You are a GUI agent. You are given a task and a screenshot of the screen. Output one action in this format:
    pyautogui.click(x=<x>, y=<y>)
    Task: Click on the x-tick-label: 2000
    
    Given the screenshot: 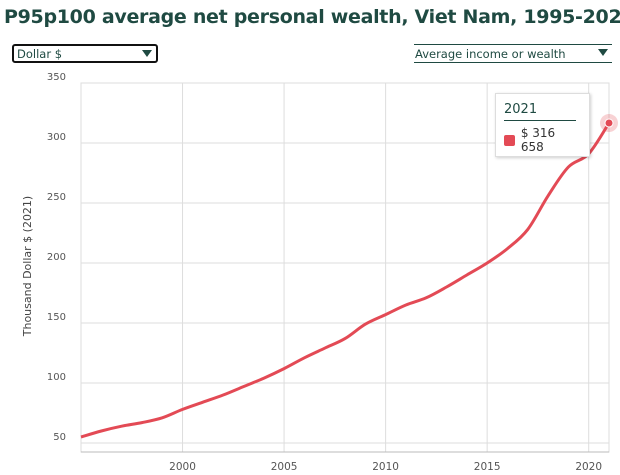 What is the action you would take?
    pyautogui.click(x=182, y=467)
    